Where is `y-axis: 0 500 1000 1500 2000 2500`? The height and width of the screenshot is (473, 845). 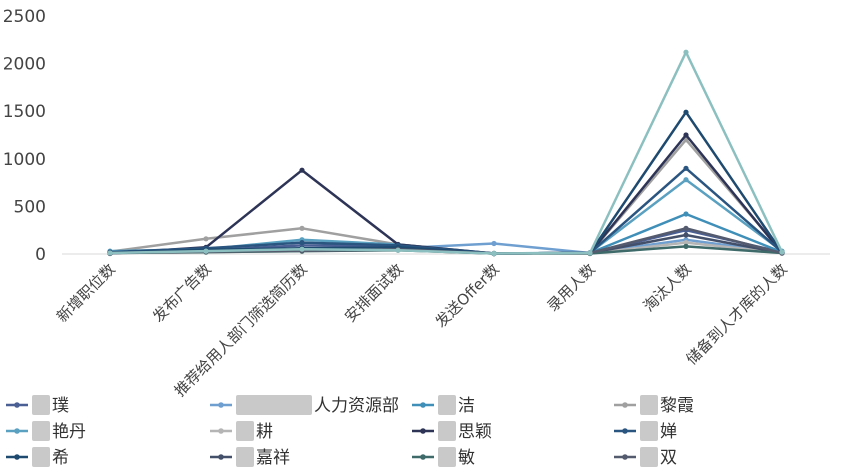
y-axis: 0 500 1000 1500 2000 2500 is located at coordinates (24, 136).